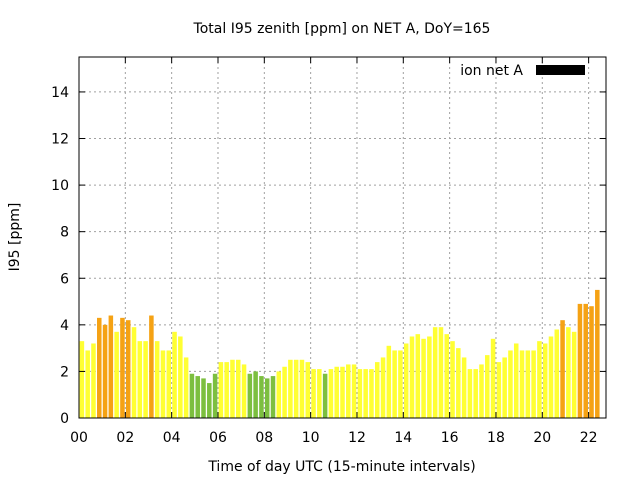  What do you see at coordinates (218, 438) in the screenshot?
I see `x-tick-label: 06` at bounding box center [218, 438].